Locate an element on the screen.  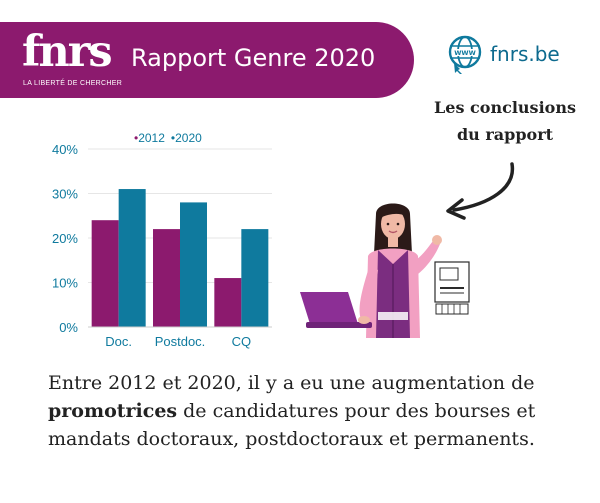
conclusions-callout: Les conclusions du rapport is located at coordinates (505, 121).